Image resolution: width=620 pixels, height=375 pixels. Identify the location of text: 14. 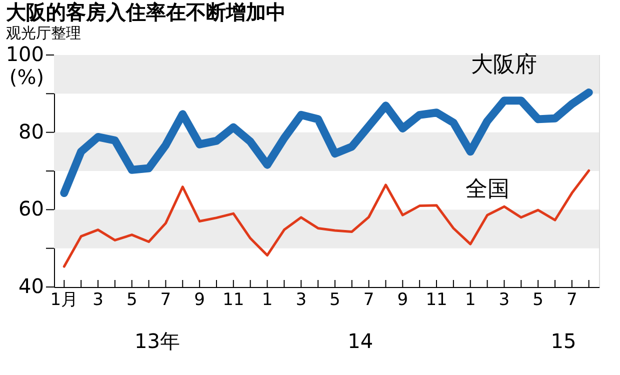
(361, 341).